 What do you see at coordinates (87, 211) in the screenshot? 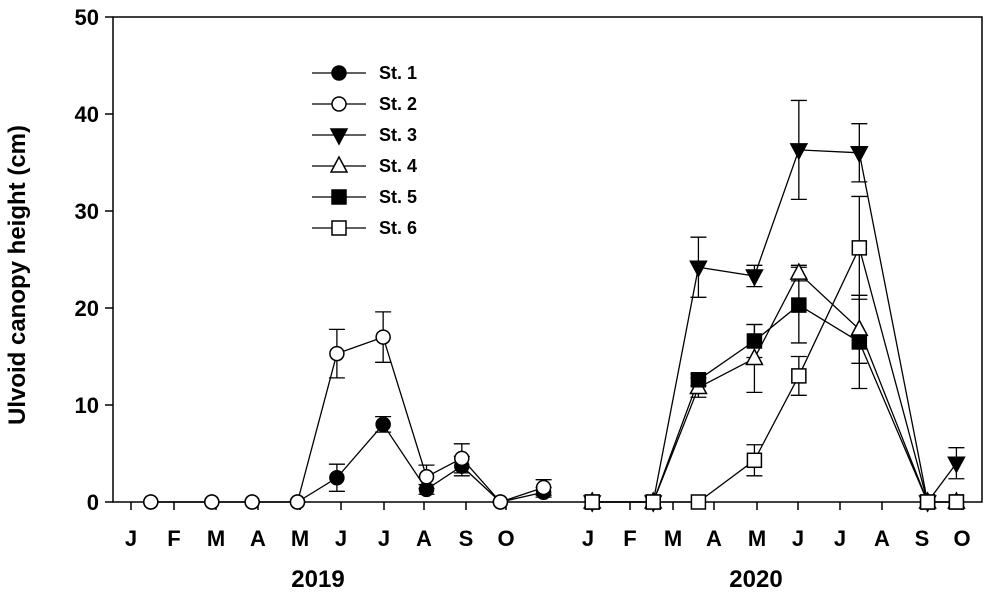
I see `y-tick-label: 30` at bounding box center [87, 211].